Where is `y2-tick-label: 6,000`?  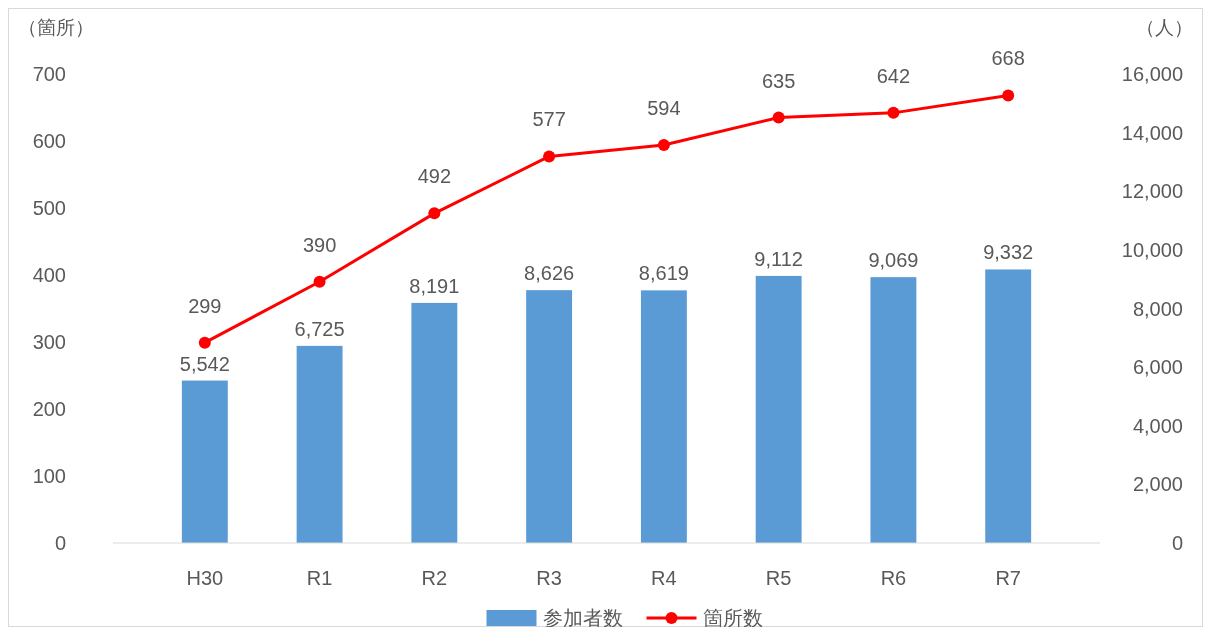 y2-tick-label: 6,000 is located at coordinates (1157, 367).